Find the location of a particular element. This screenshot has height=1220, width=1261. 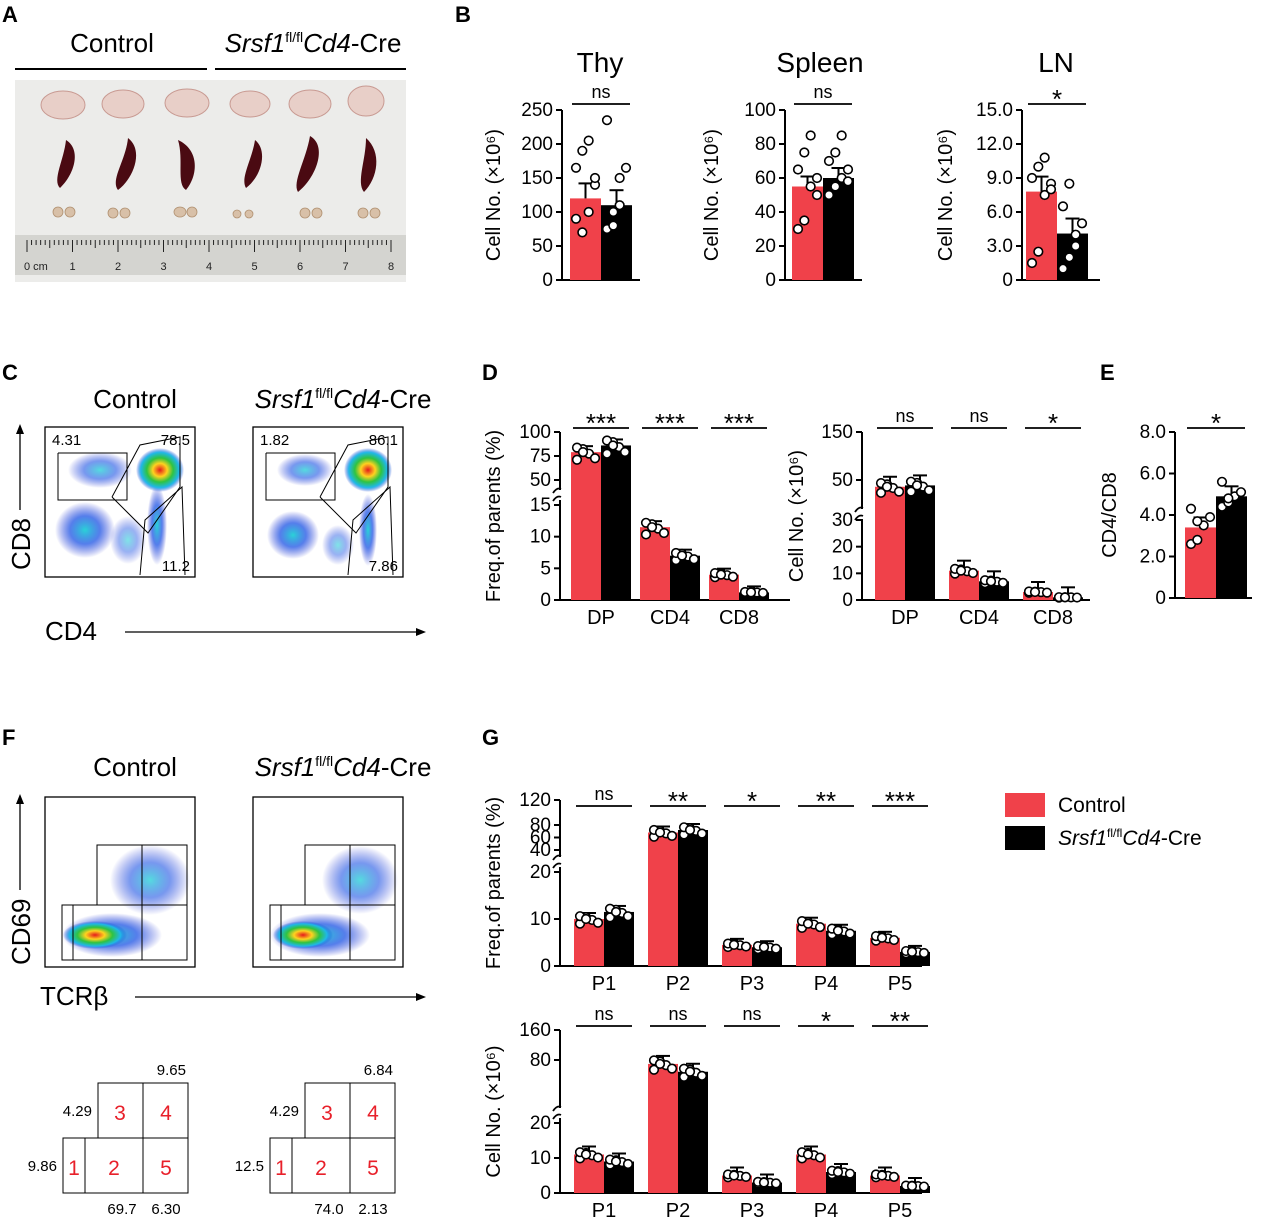

y-tick-label: 15 is located at coordinates (540, 505).